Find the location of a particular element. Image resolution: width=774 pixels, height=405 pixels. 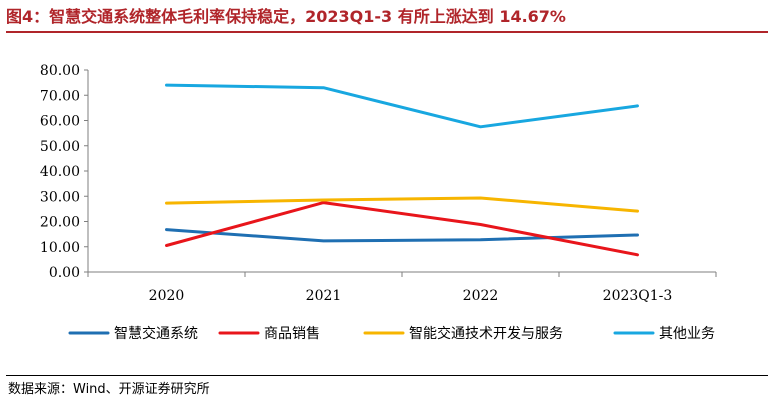

footer-divider is located at coordinates (387, 375).